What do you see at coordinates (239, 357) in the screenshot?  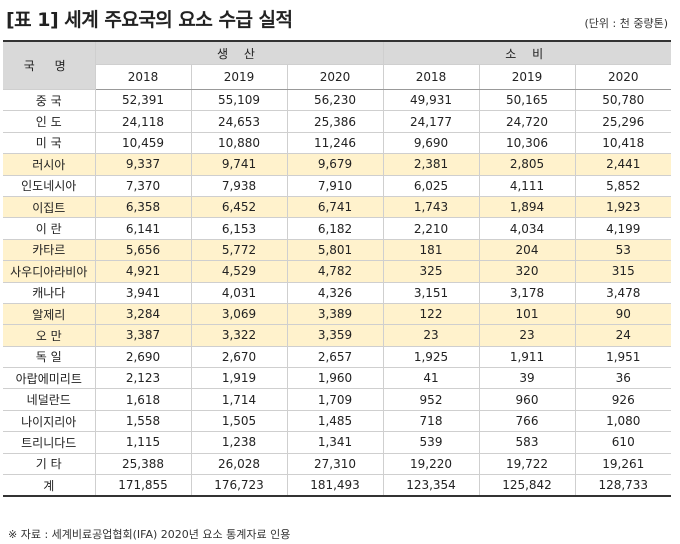 I see `production-value: 2,670` at bounding box center [239, 357].